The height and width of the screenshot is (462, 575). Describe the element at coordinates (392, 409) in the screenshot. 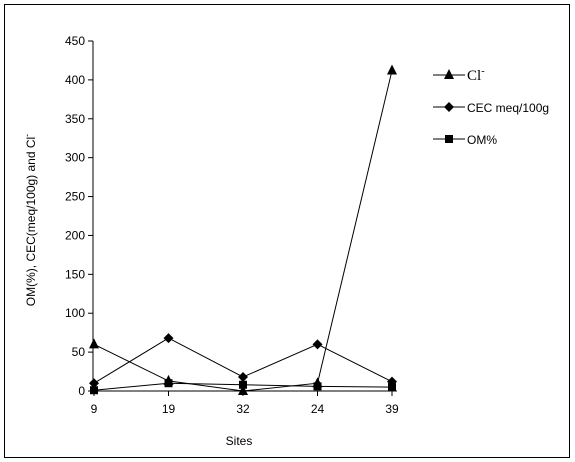

I see `x-tick-label: 39` at that location.